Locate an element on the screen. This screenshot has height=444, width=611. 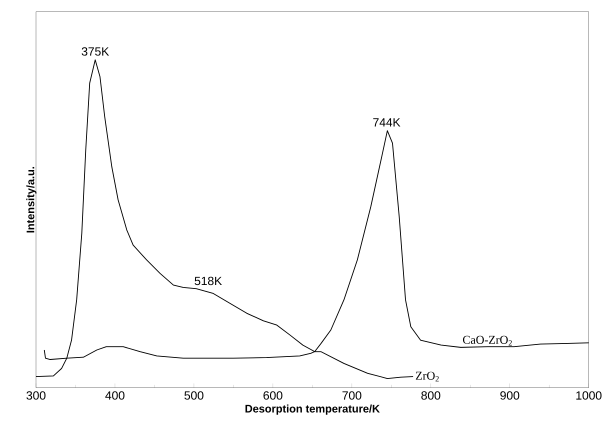
x-tick-label: 600 is located at coordinates (273, 395).